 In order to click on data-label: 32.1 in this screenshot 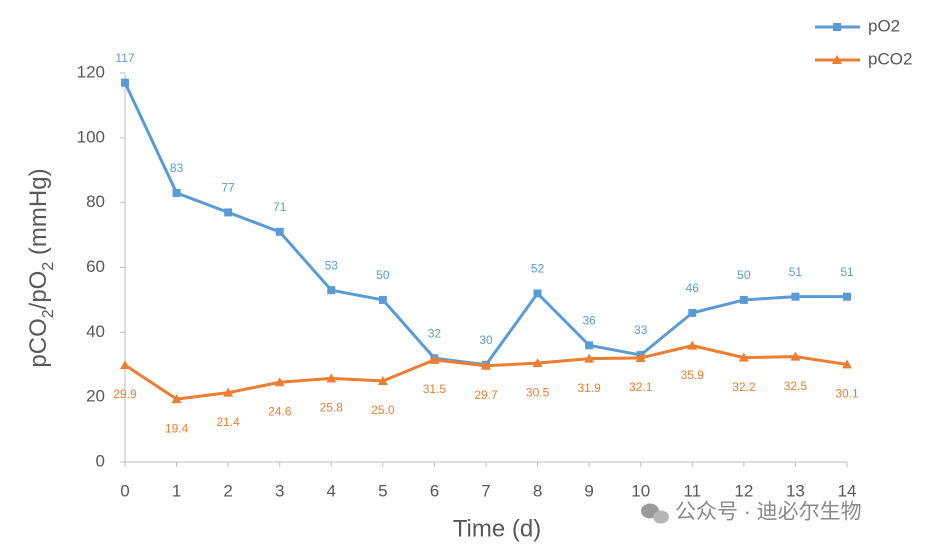, I will do `click(641, 387)`.